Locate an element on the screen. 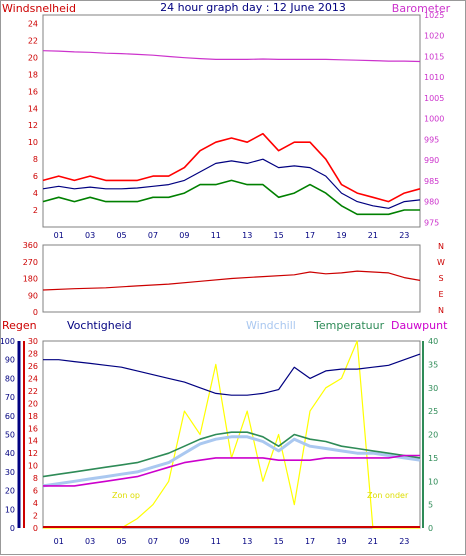  rain-tick-20: 20 is located at coordinates (33, 403).